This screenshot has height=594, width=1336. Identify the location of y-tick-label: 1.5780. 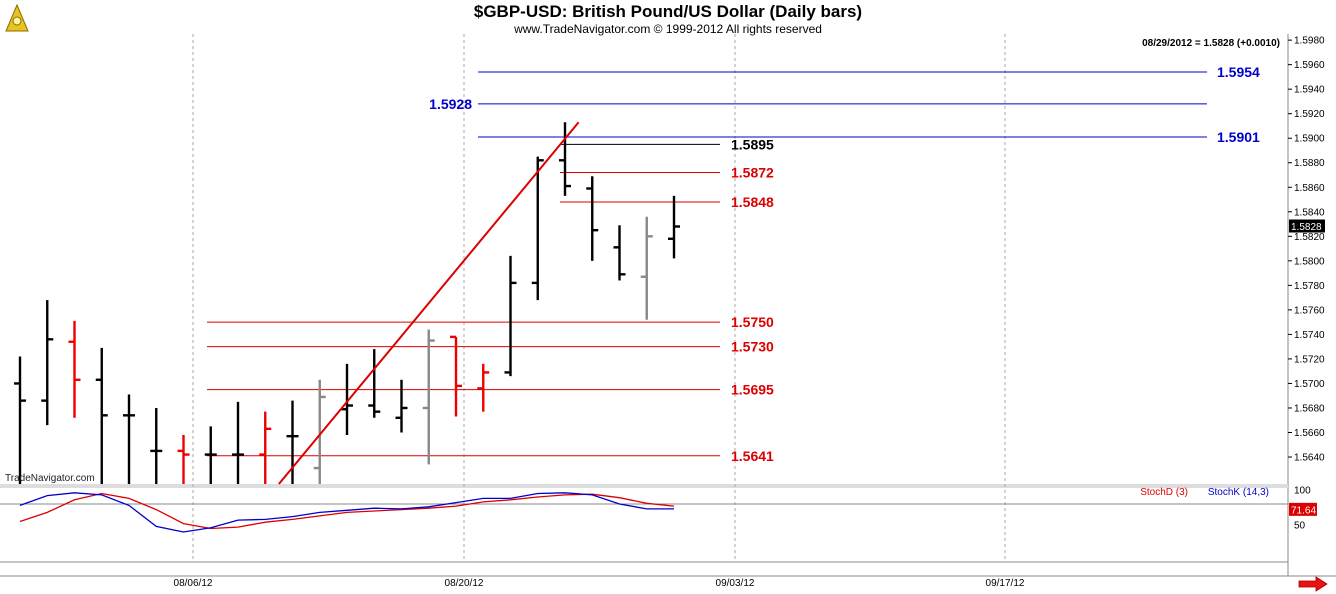
(1309, 286).